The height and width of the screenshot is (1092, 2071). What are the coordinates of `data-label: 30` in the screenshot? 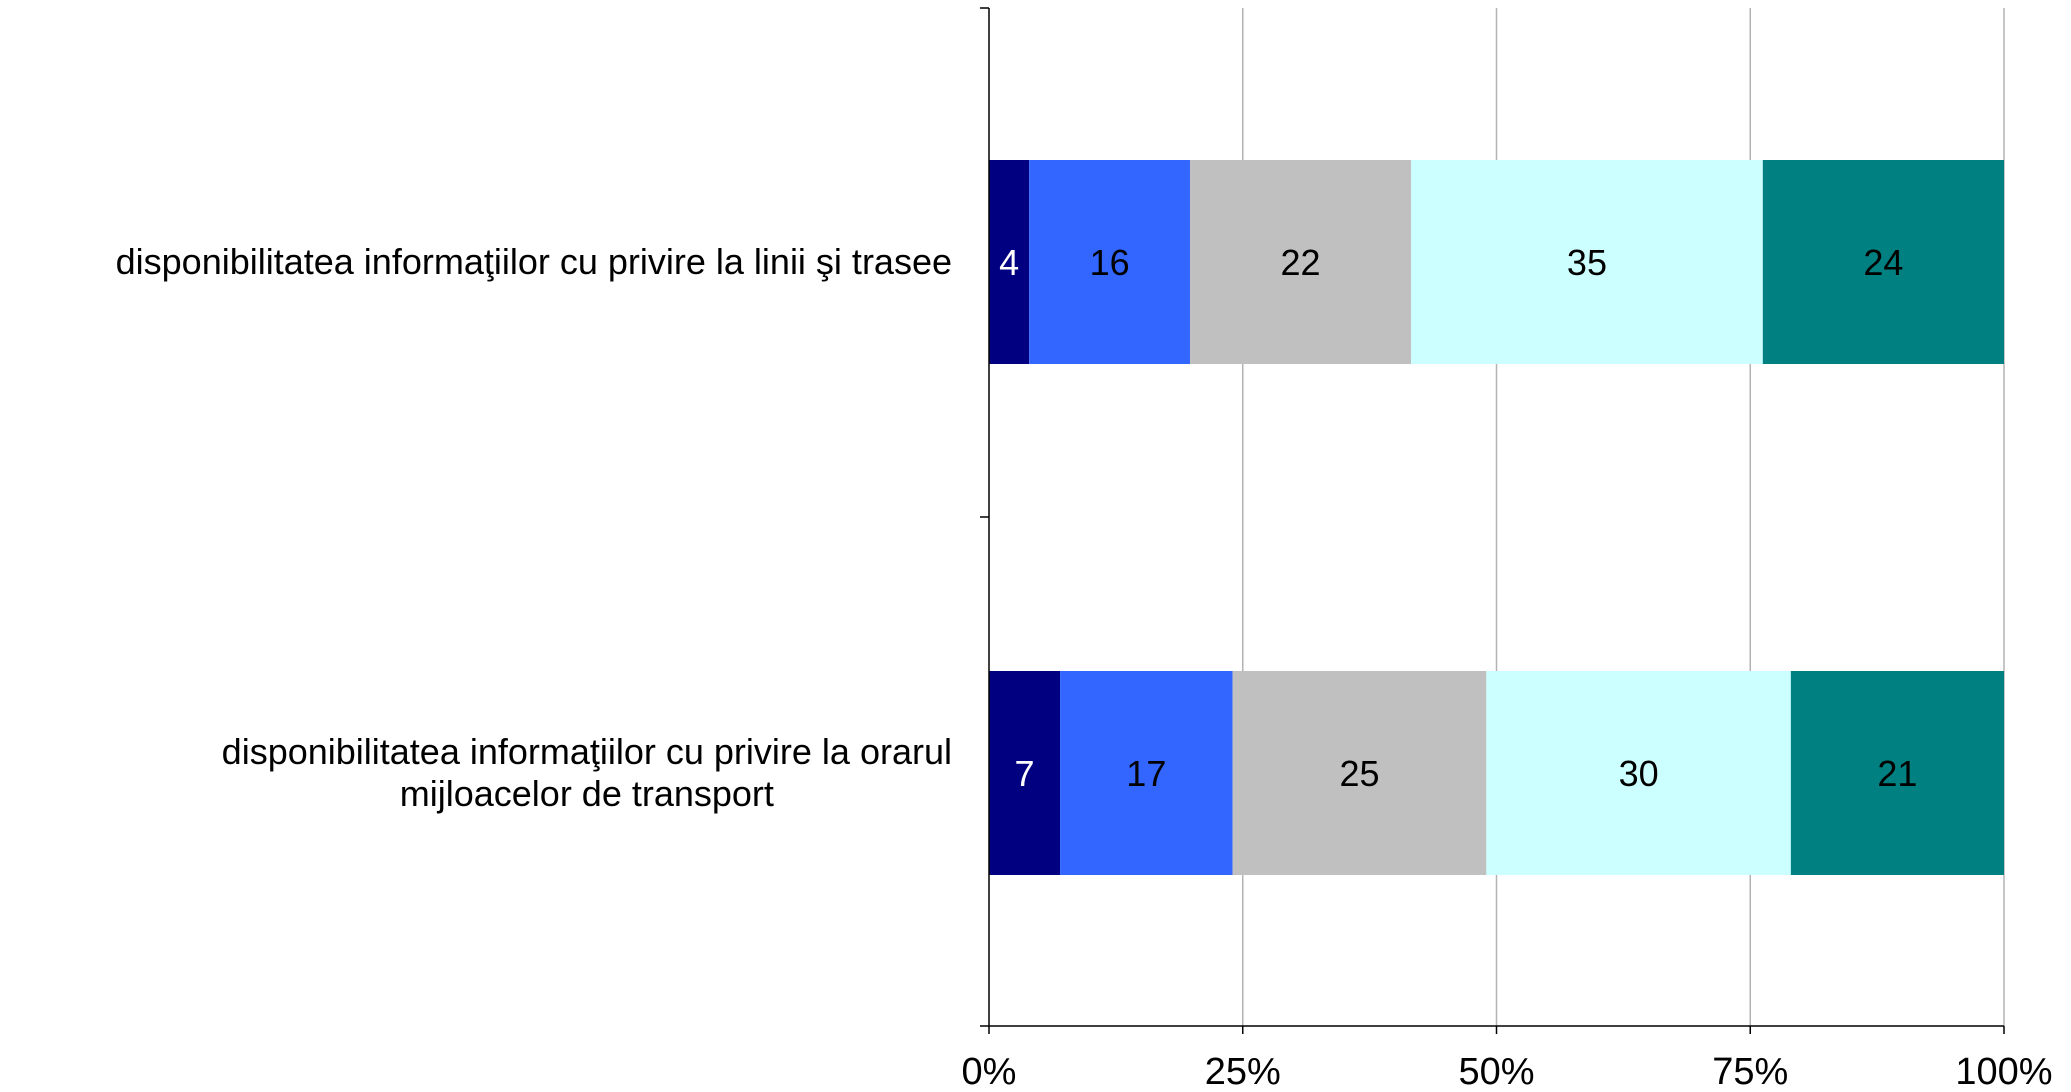 It's located at (1639, 773).